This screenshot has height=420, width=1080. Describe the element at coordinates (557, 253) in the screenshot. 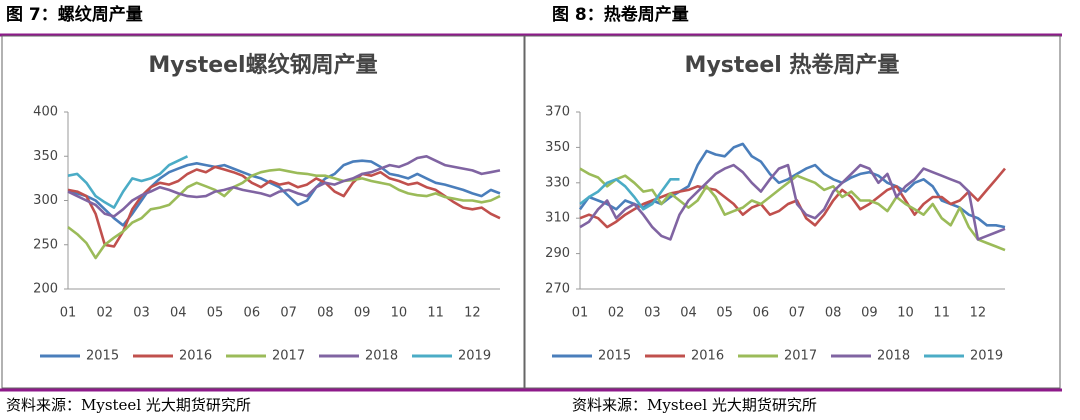

I see `y-tick-label: 290` at that location.